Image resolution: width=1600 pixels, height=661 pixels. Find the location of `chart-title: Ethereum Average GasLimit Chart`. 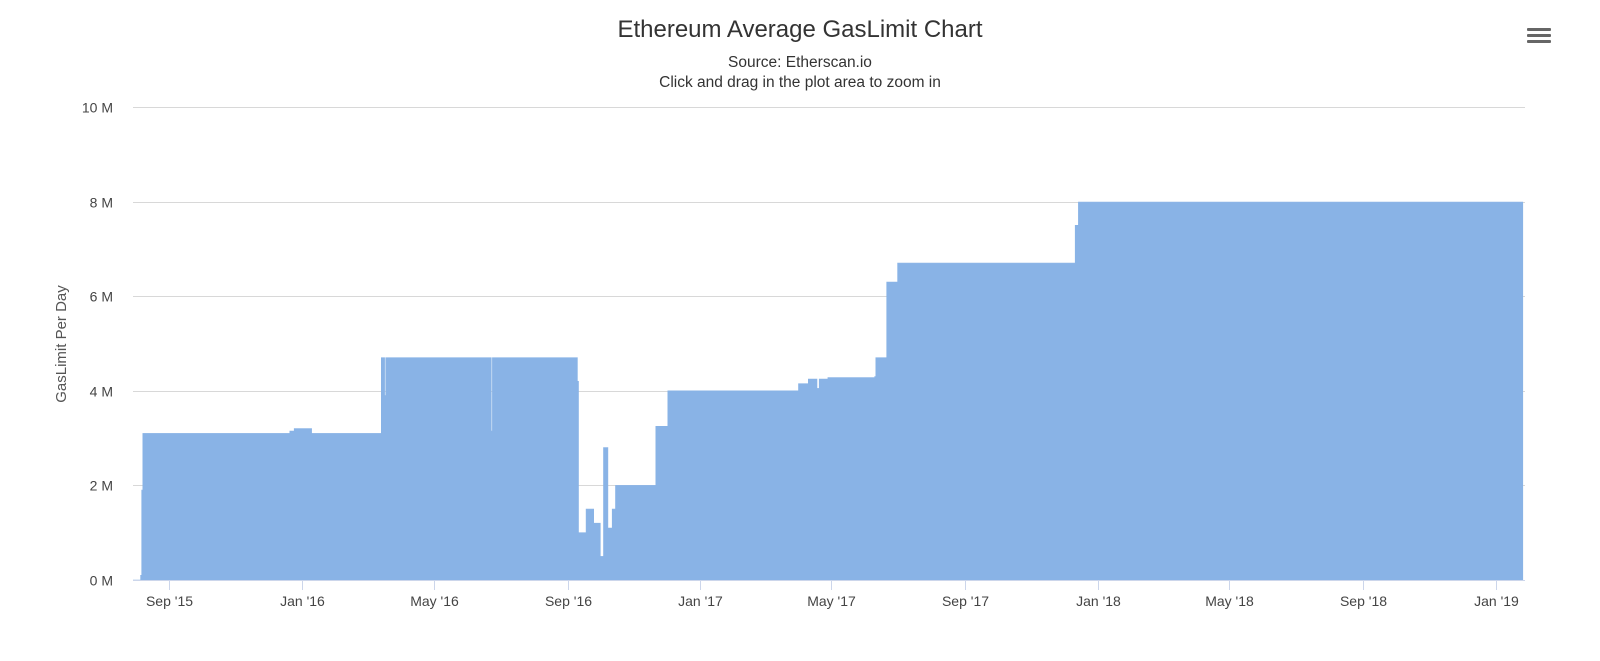

chart-title: Ethereum Average GasLimit Chart is located at coordinates (800, 29).